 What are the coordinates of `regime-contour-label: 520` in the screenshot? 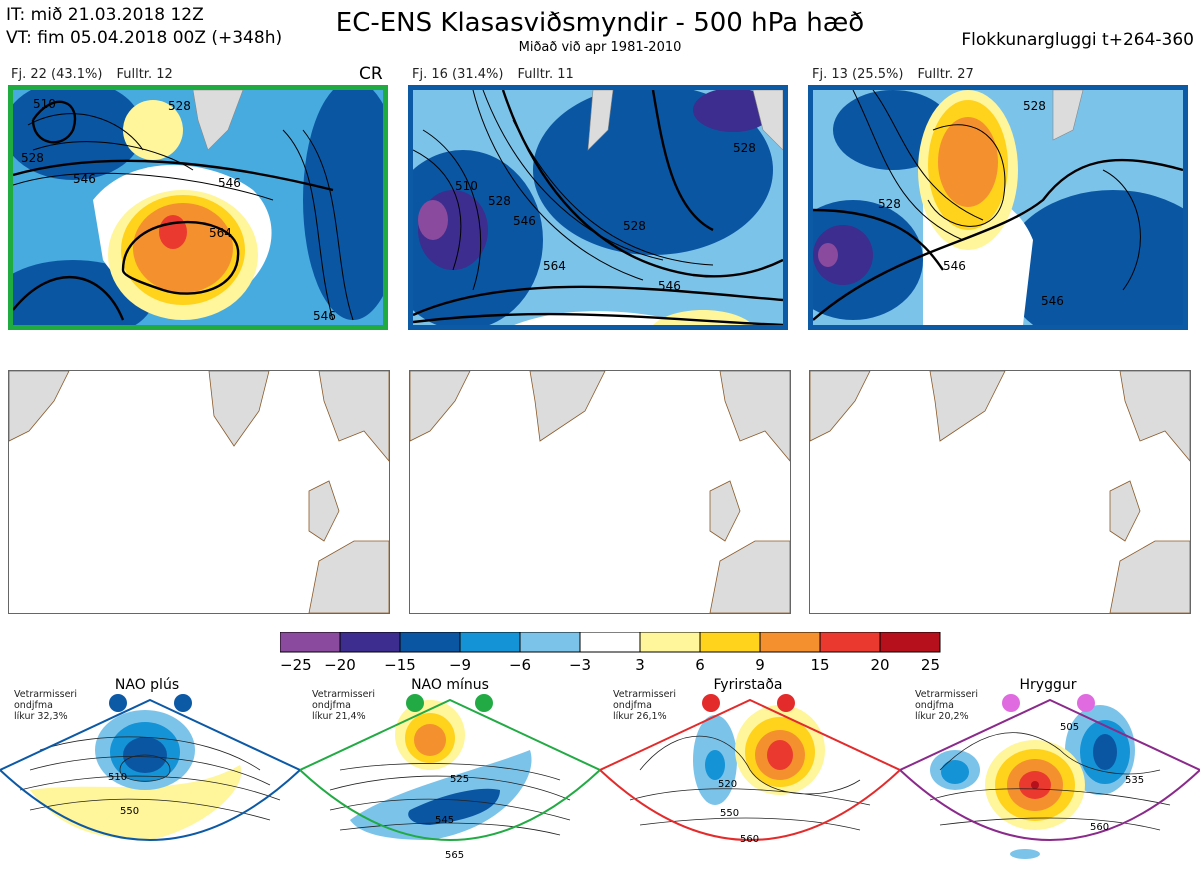 It's located at (727, 784).